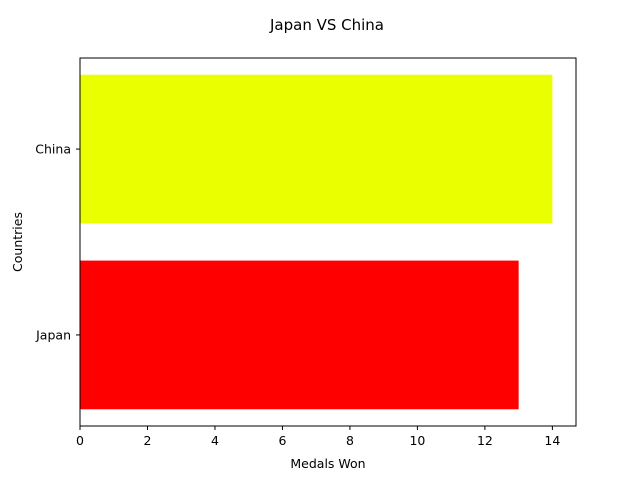  What do you see at coordinates (215, 440) in the screenshot?
I see `x-tick-label: 4` at bounding box center [215, 440].